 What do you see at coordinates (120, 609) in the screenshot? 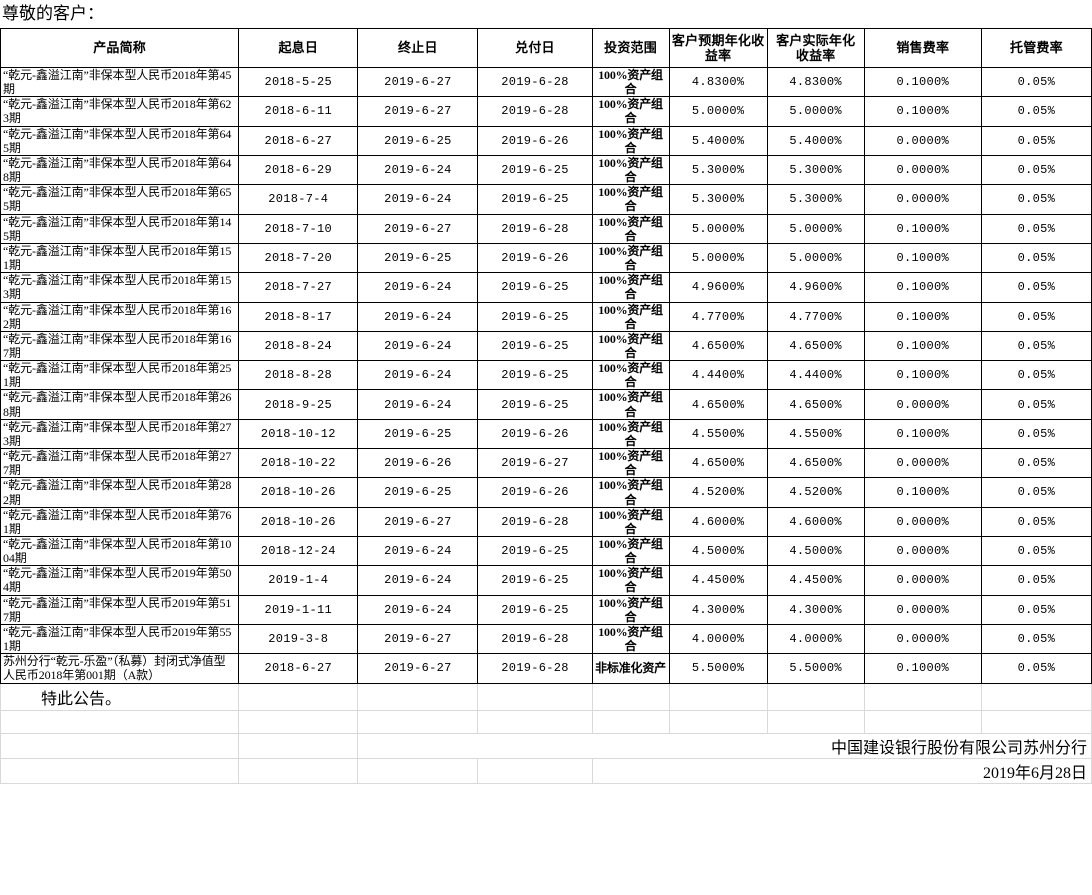
I see `cell-product-name: “乾元-鑫溢江南”非保本型人民币2019年第517期` at bounding box center [120, 609].